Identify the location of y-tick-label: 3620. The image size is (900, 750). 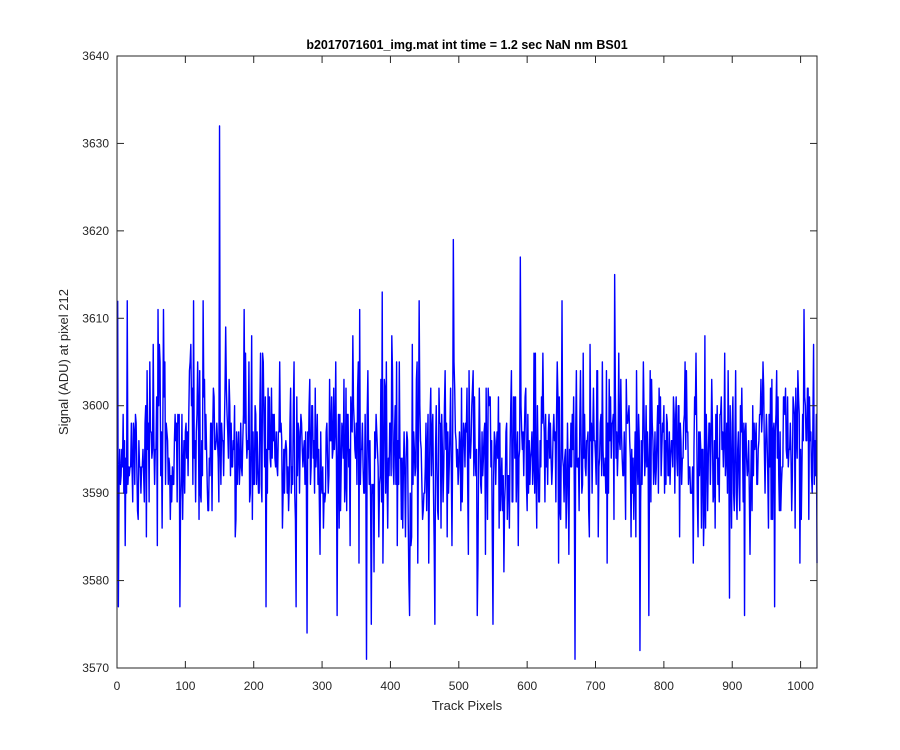
(95, 231).